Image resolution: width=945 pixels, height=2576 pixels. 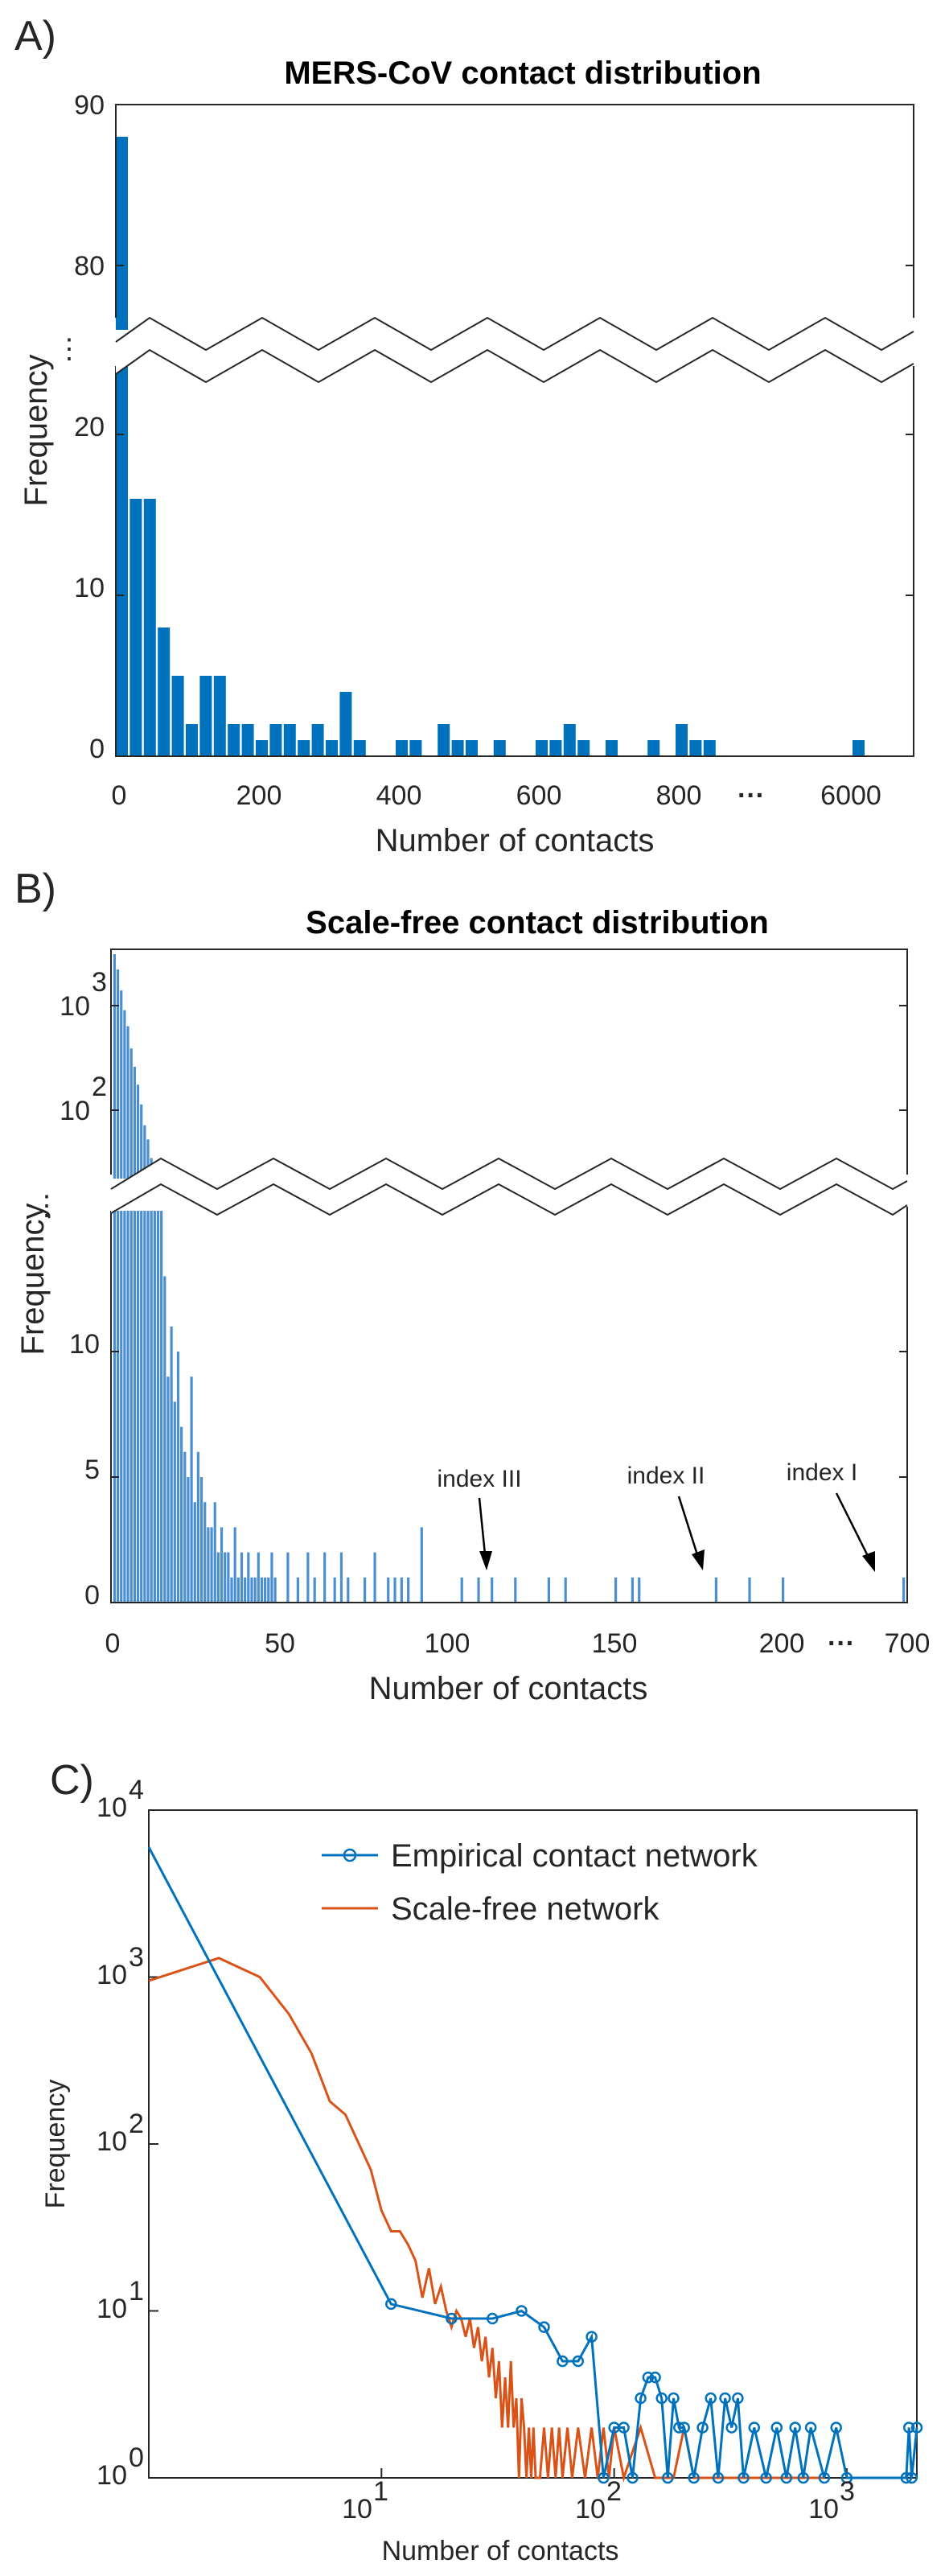 I want to click on chart-a-break-line-lower, so click(x=515, y=366).